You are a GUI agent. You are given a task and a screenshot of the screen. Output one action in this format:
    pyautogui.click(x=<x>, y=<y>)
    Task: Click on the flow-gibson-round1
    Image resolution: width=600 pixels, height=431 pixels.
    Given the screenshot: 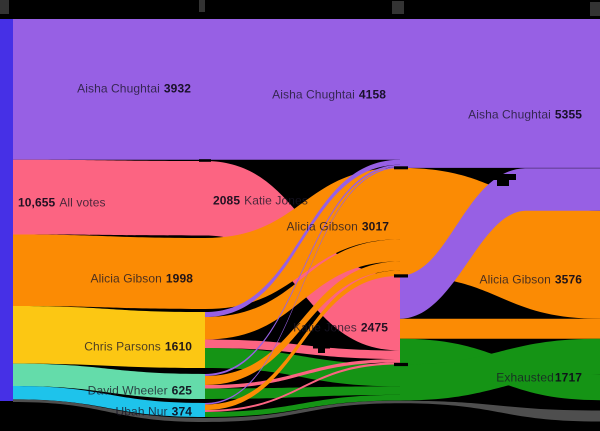 What is the action you would take?
    pyautogui.click(x=109, y=272)
    